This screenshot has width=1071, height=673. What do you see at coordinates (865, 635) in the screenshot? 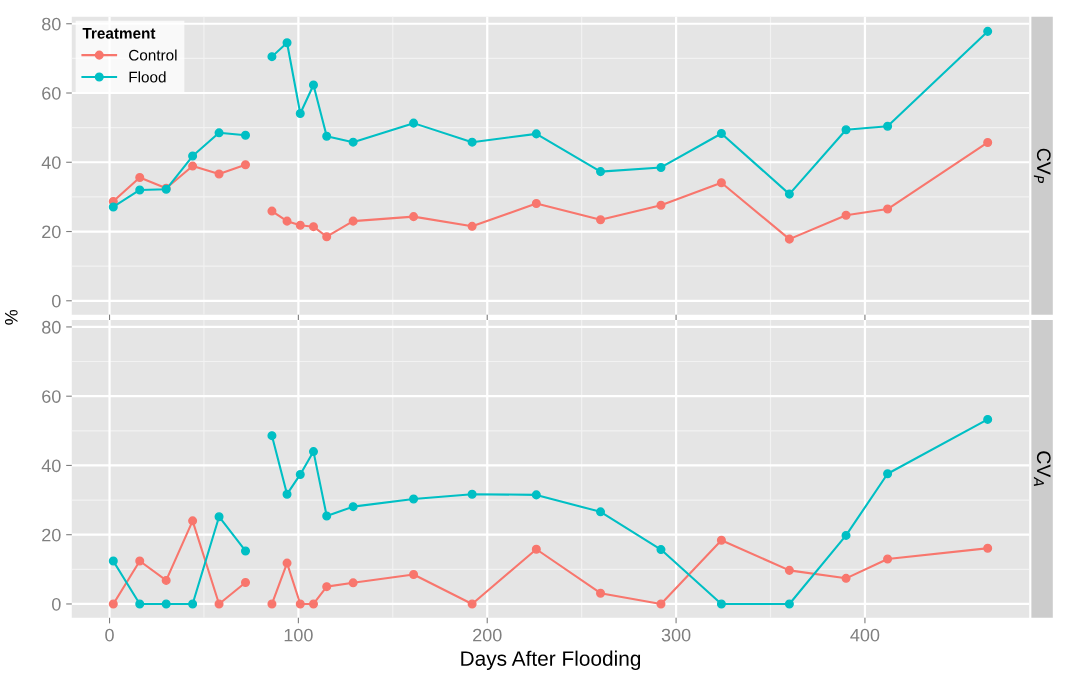
I see `x-tick-label: 400` at bounding box center [865, 635].